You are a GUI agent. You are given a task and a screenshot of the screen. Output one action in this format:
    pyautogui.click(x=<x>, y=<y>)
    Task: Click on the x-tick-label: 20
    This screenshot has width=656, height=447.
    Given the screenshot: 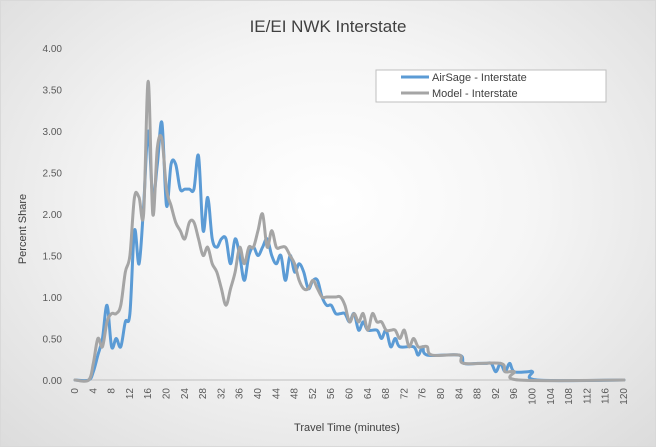 What is the action you would take?
    pyautogui.click(x=167, y=394)
    